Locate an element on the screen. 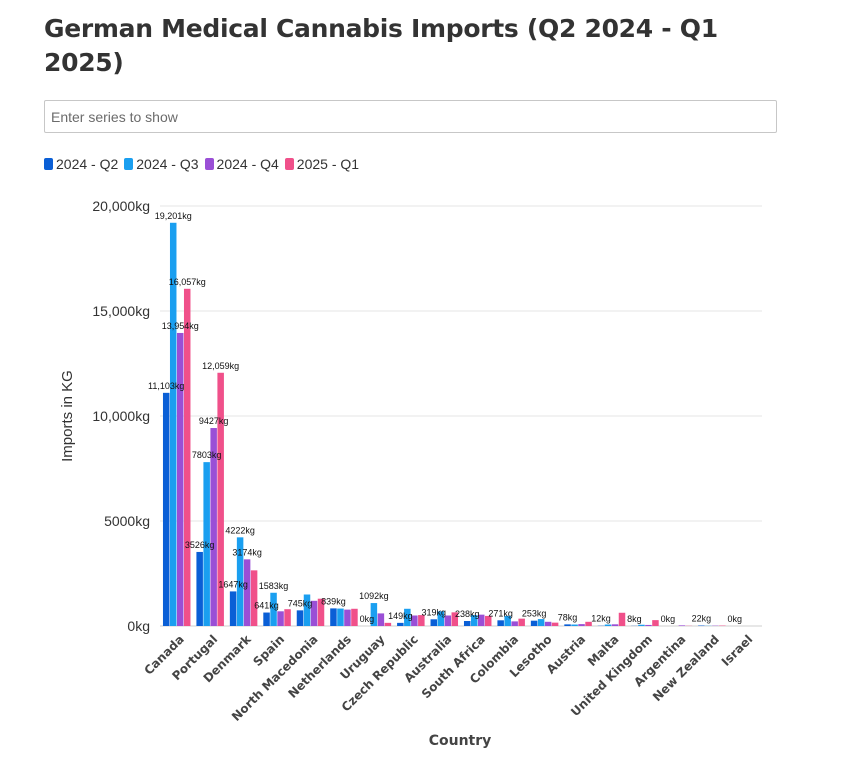 The width and height of the screenshot is (852, 758). legend-label: 2025 - Q1 is located at coordinates (328, 164).